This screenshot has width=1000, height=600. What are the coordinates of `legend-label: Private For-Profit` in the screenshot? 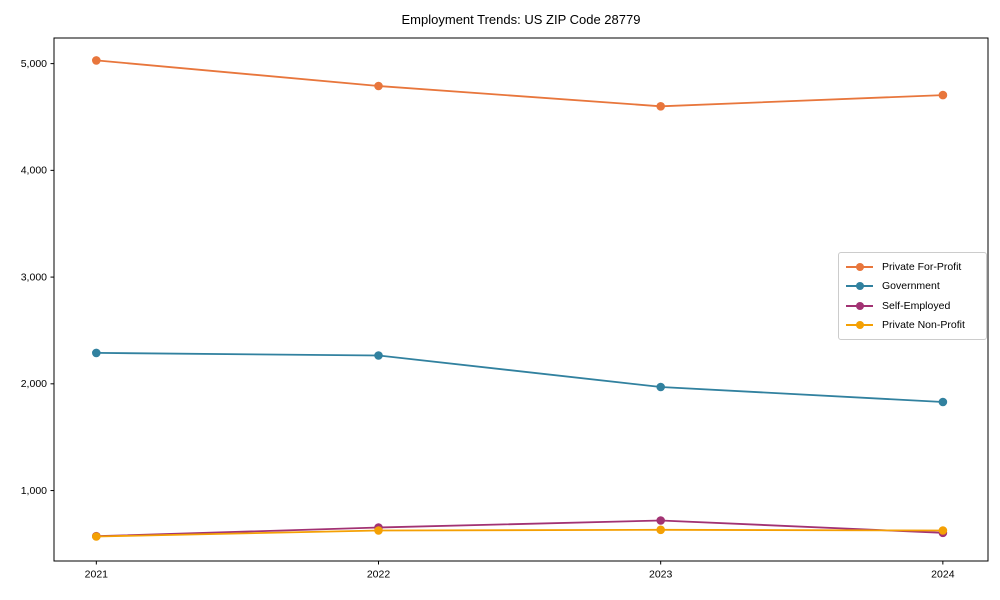 It's located at (922, 266).